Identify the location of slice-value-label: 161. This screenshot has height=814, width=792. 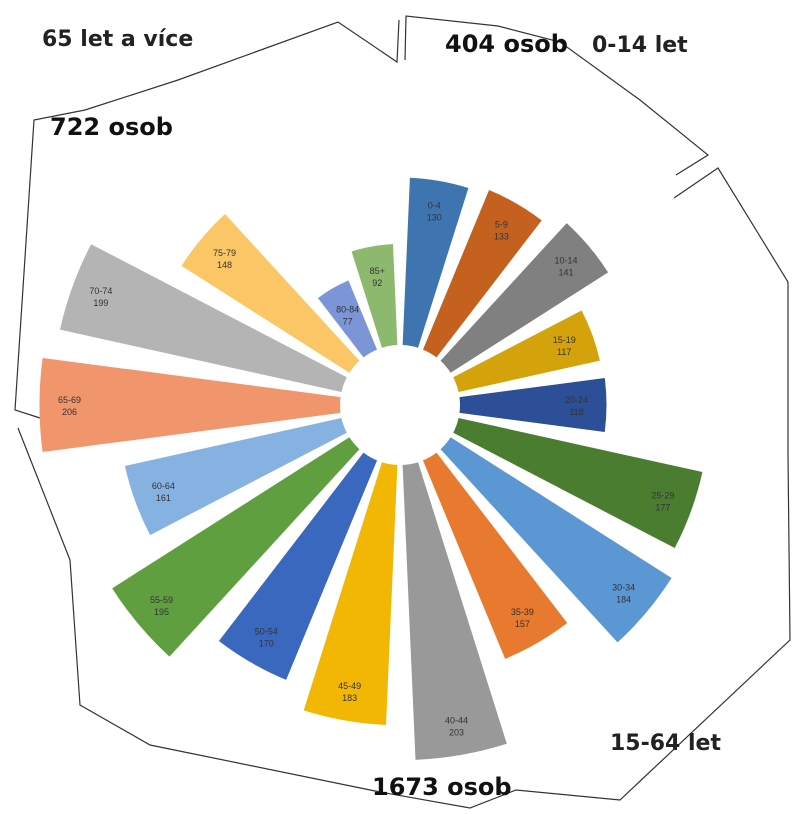
(163, 498).